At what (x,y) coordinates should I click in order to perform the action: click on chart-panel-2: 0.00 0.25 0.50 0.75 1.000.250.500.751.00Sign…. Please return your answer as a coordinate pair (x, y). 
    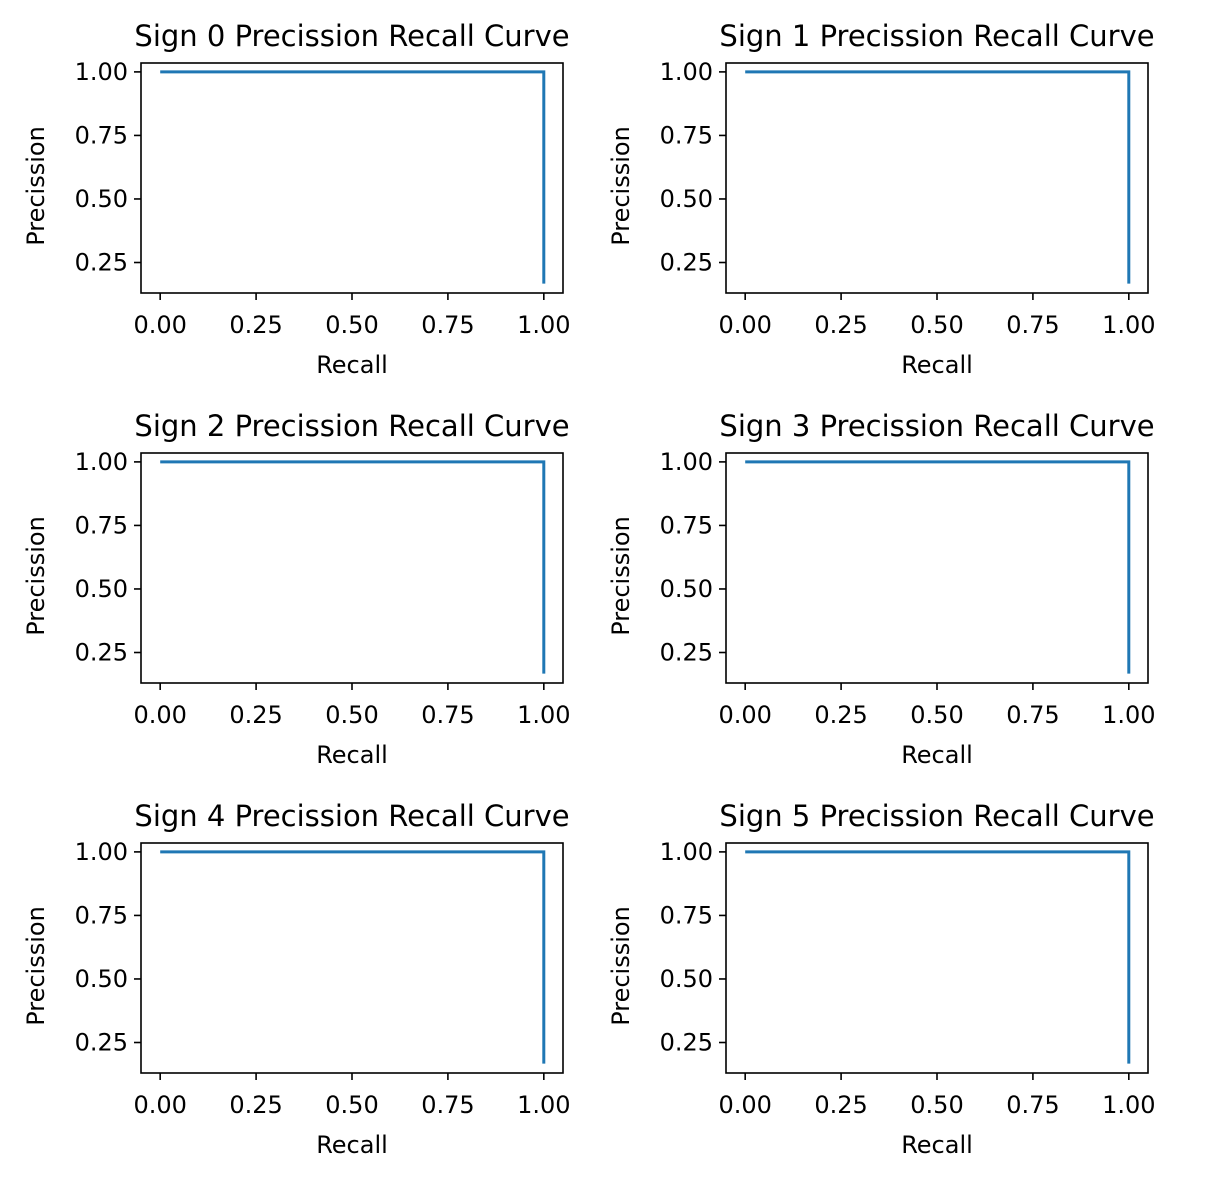
    Looking at the image, I should click on (296, 589).